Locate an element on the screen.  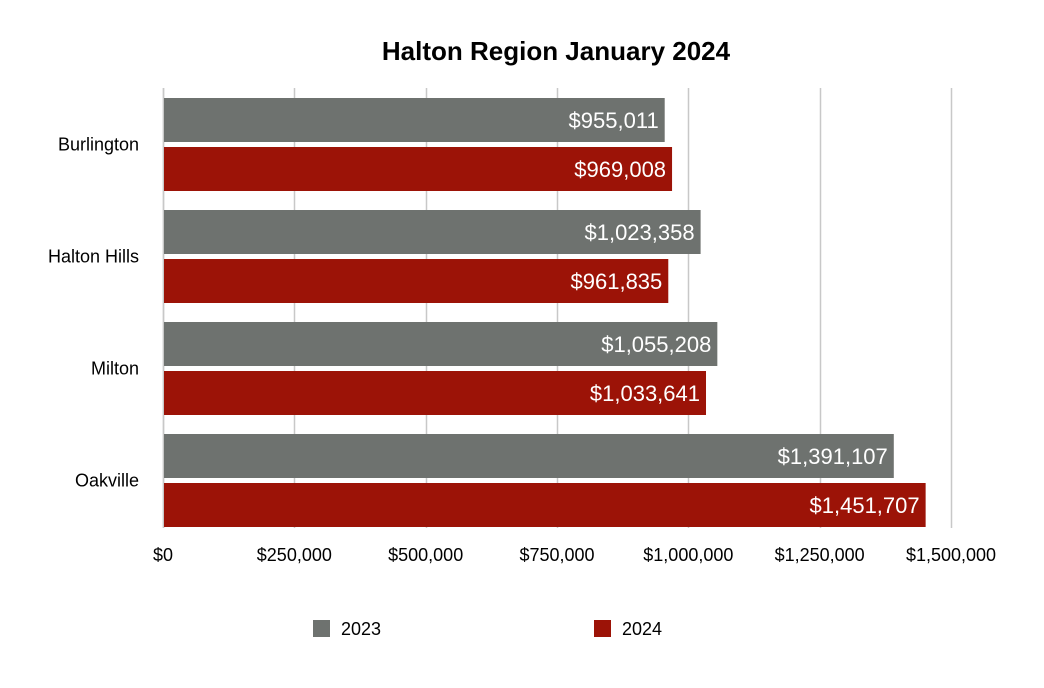
legend-label-2024: 2024 is located at coordinates (642, 629).